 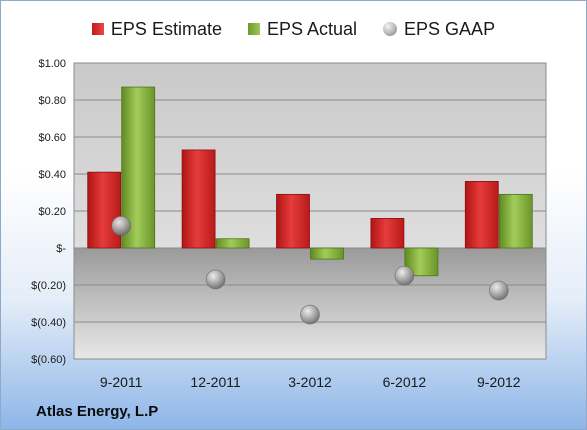 What do you see at coordinates (52, 64) in the screenshot?
I see `y-tick-label: $1.00` at bounding box center [52, 64].